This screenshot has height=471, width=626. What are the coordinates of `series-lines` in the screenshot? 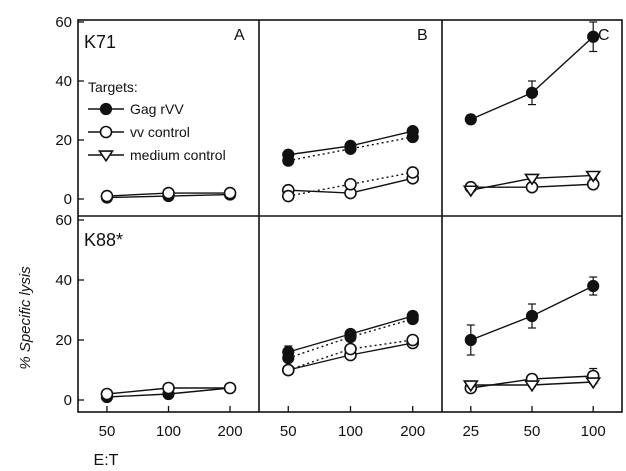 It's located at (532, 113).